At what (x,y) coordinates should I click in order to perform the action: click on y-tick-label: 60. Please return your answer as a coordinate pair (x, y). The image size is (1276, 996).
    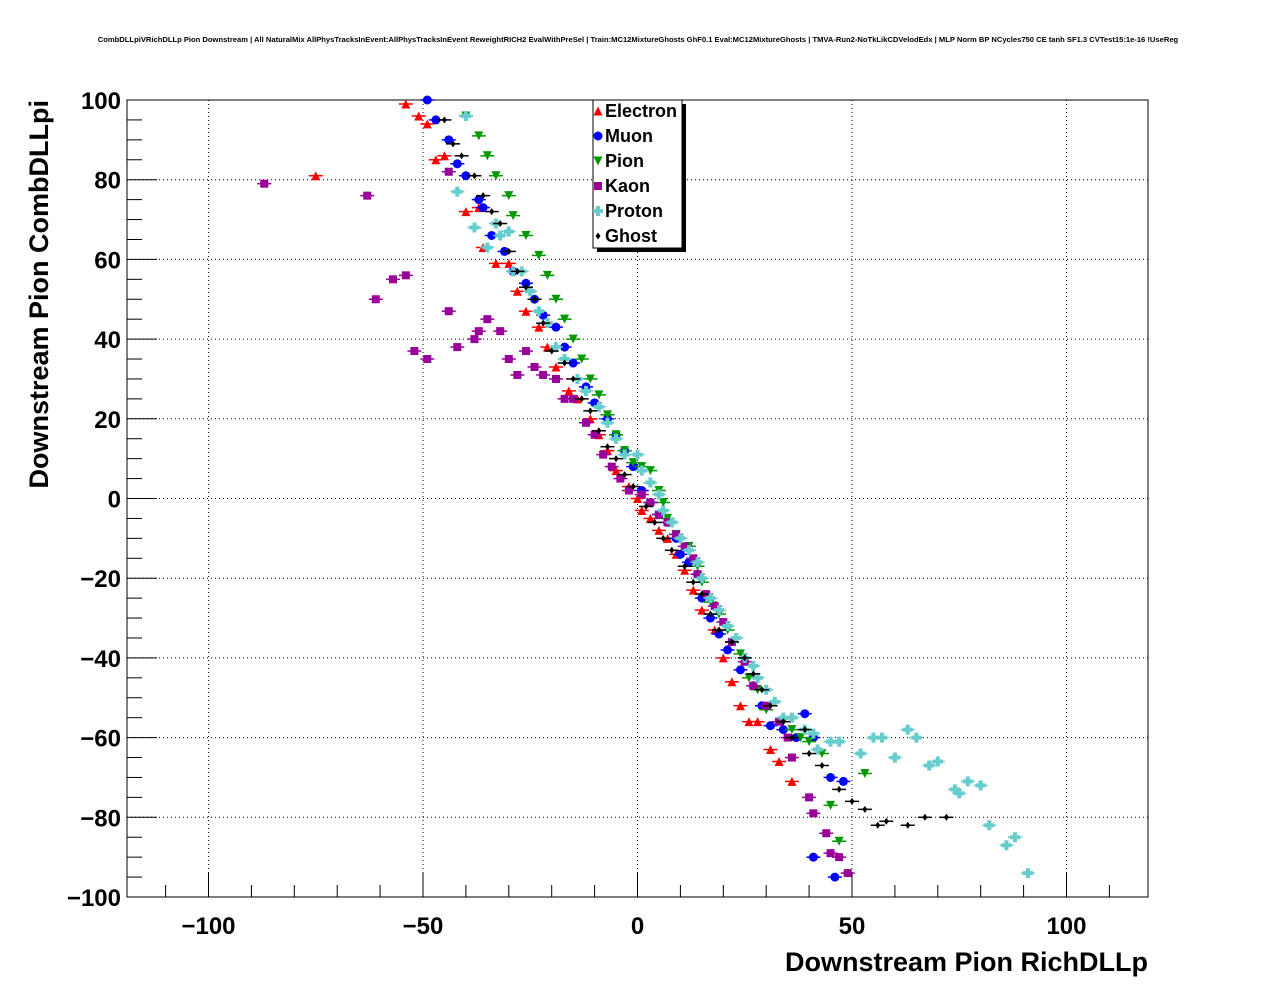
    Looking at the image, I should click on (107, 260).